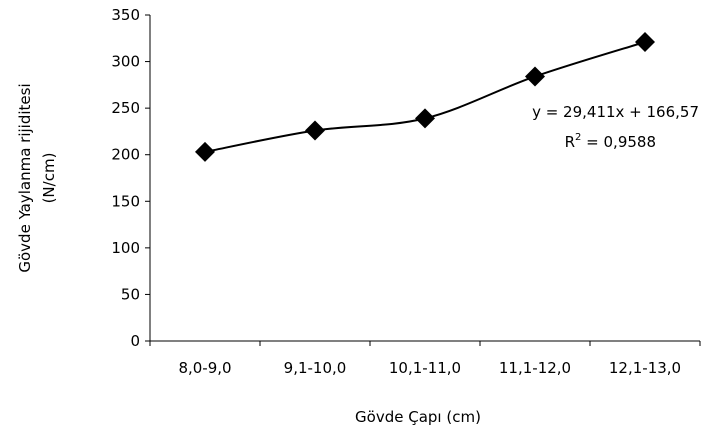 Image resolution: width=712 pixels, height=438 pixels. What do you see at coordinates (425, 368) in the screenshot?
I see `x-tick-label: 10,1-11,0` at bounding box center [425, 368].